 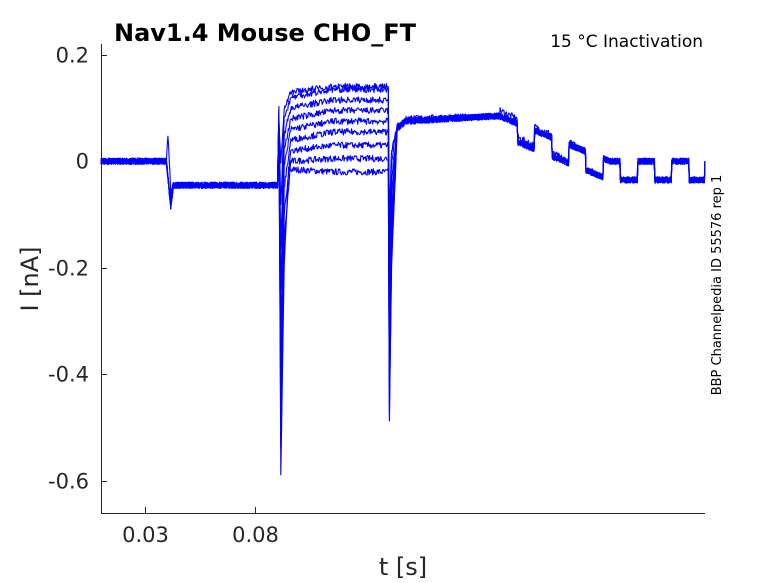 I want to click on y-tick-label: 0, so click(x=82, y=162).